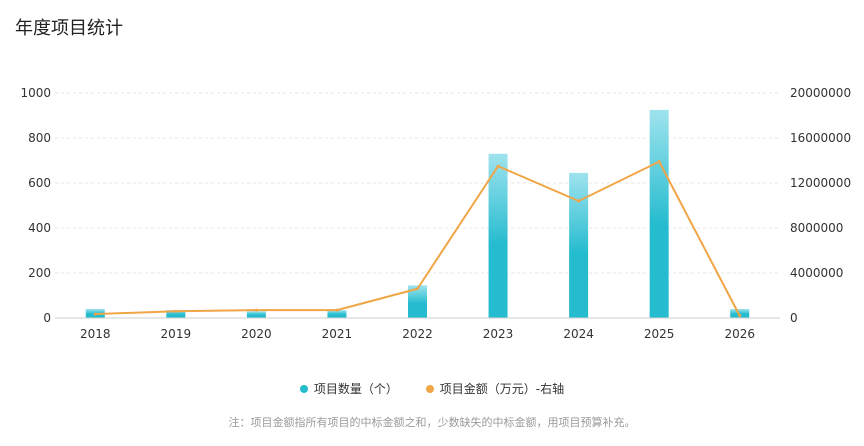  I want to click on legend-item-count: 项目数量（个）, so click(348, 388).